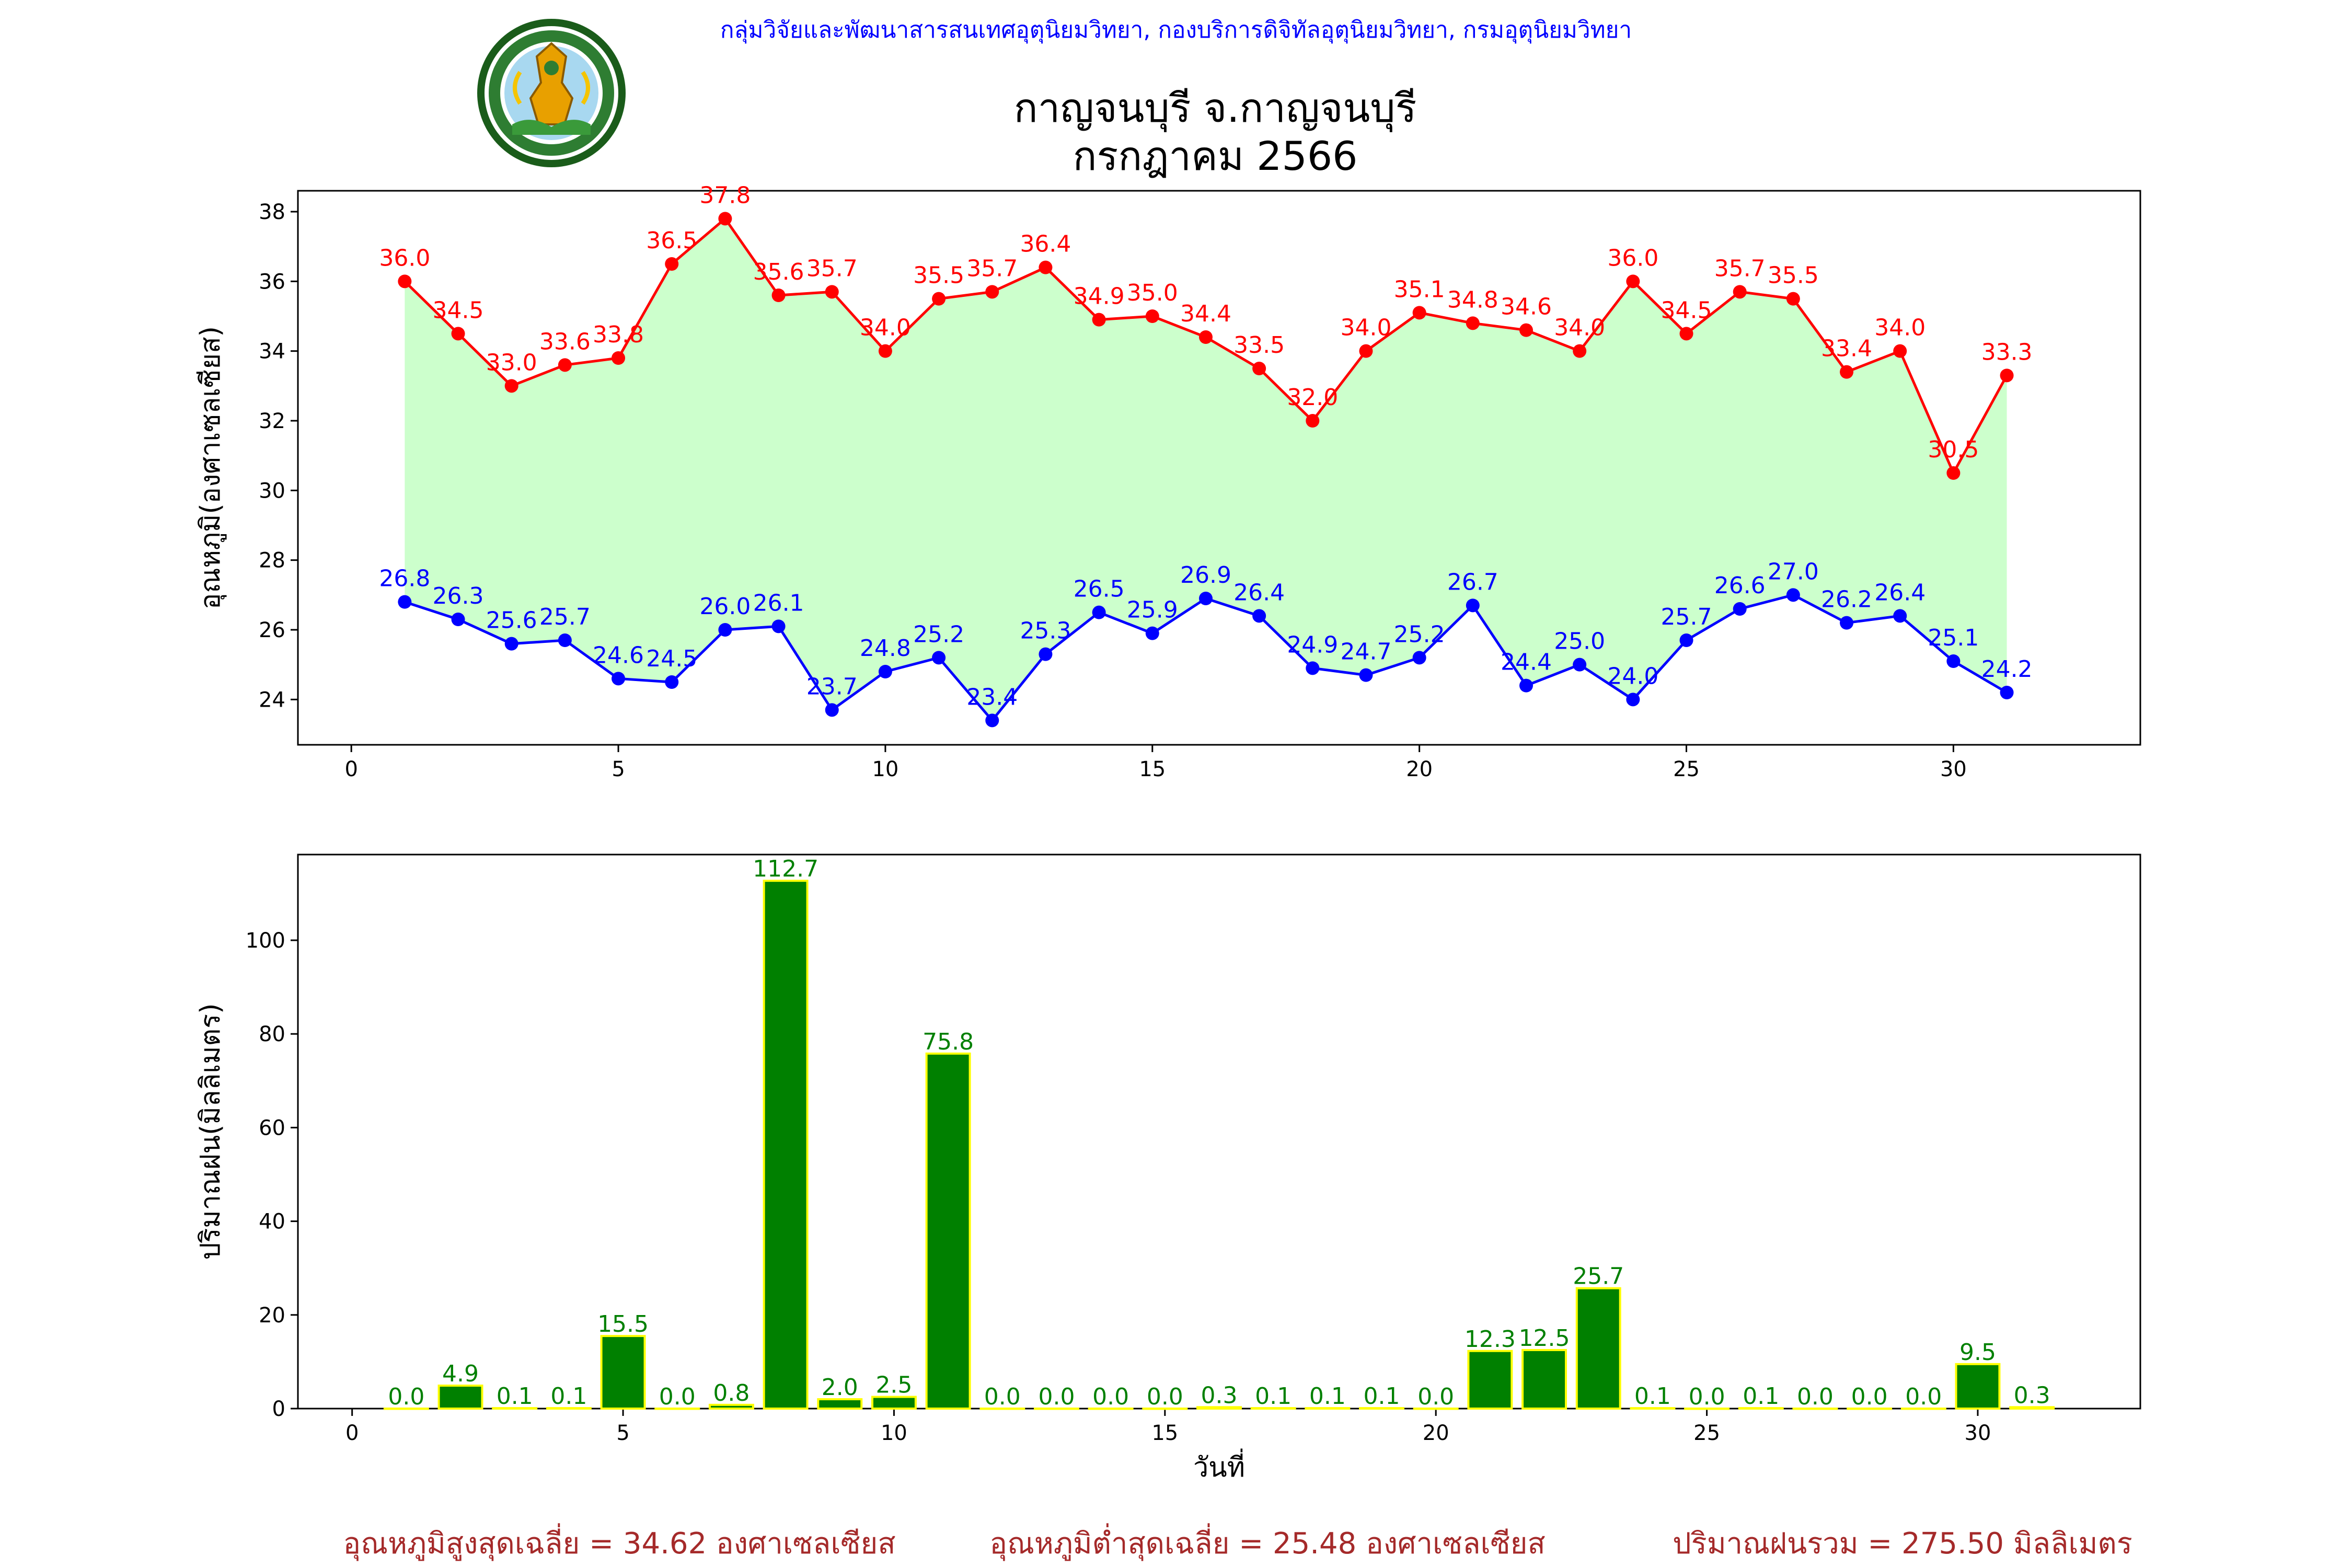  I want to click on rainfall-data-label: 9.5, so click(1977, 1352).